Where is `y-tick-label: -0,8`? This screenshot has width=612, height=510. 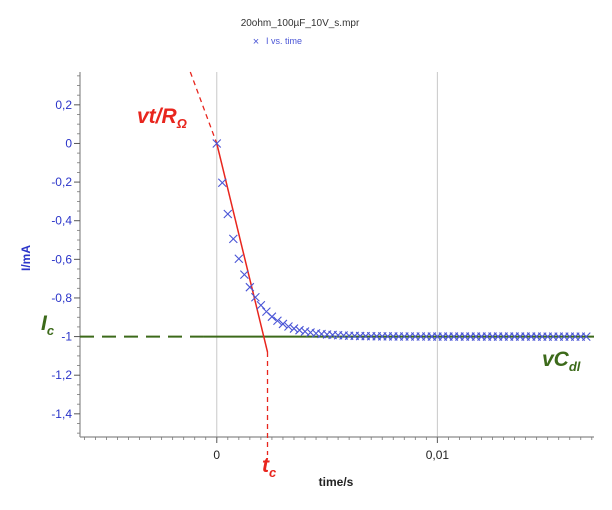
y-tick-label: -0,8 is located at coordinates (61, 298).